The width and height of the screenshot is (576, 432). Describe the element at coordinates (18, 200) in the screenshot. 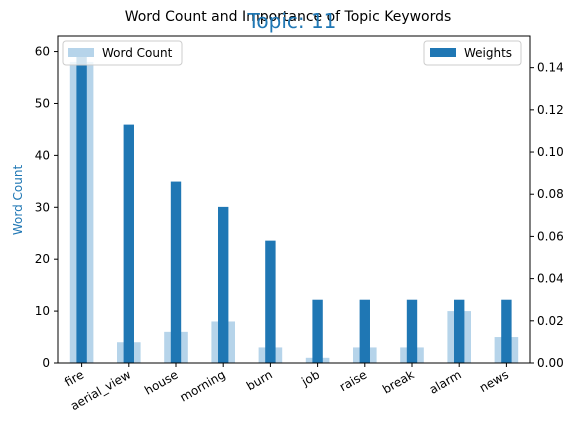

I see `y-axis-label: Word Count` at that location.